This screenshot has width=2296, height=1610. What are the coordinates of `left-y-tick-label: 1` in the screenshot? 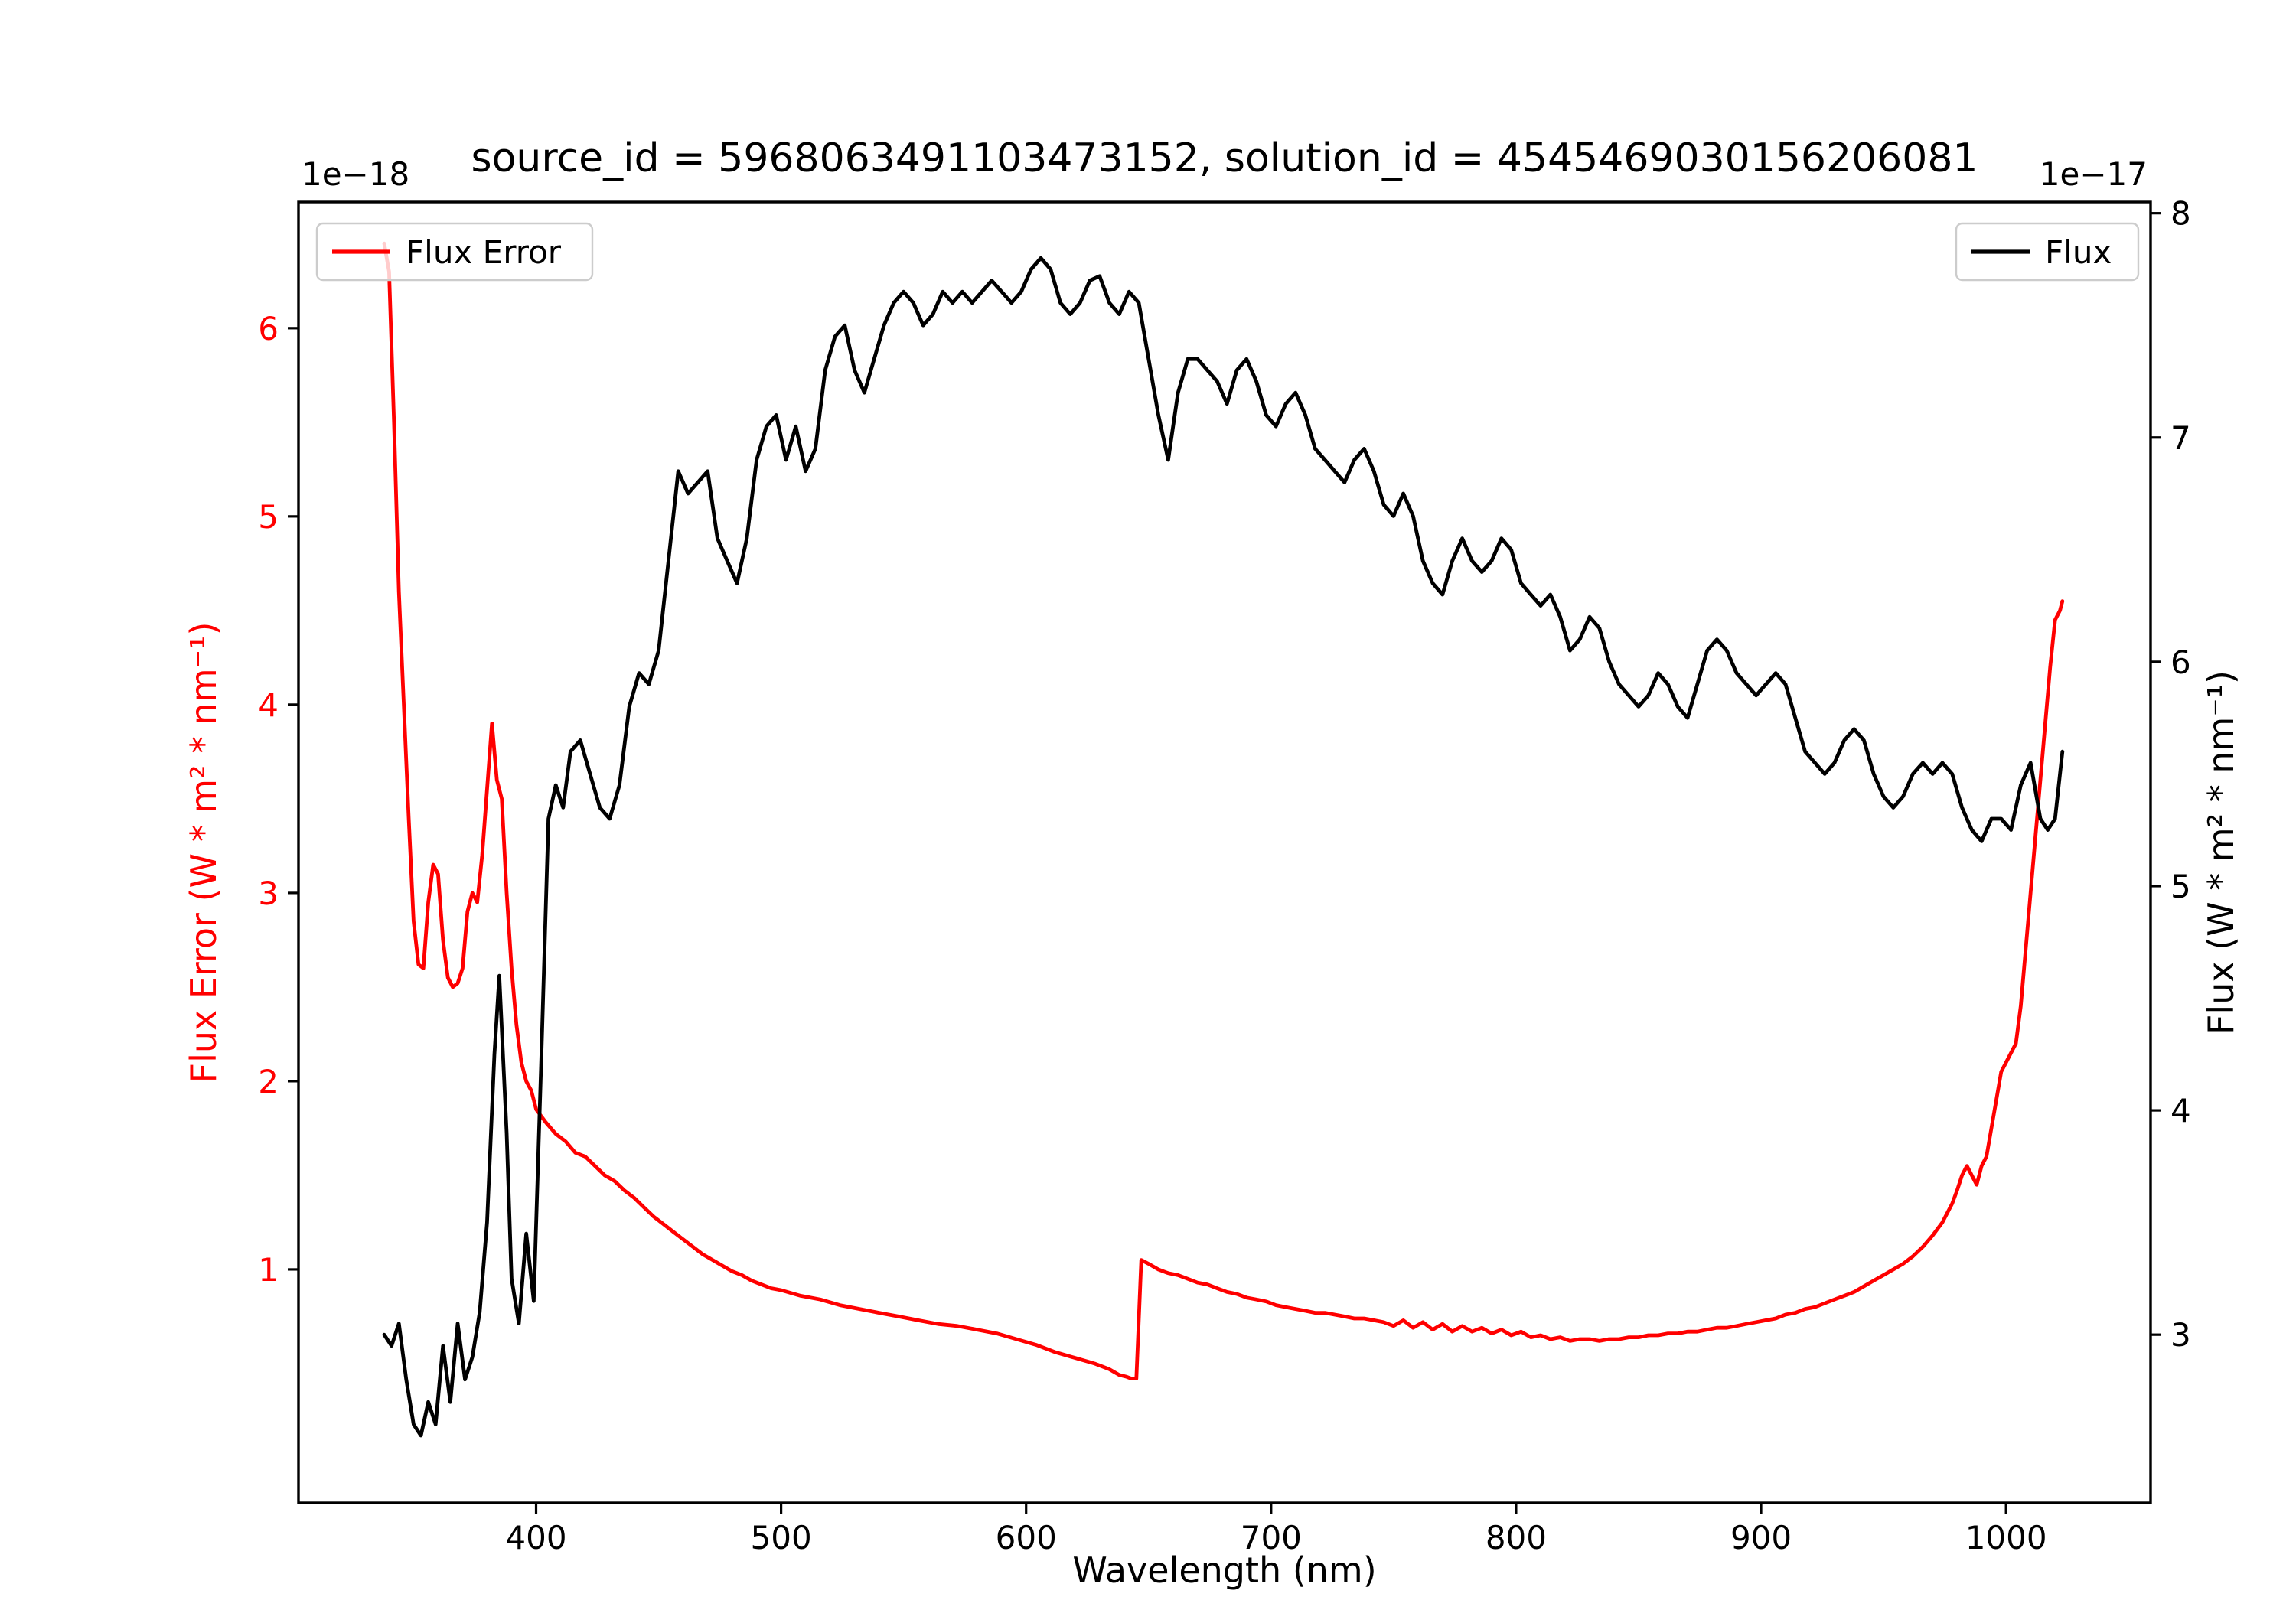 It's located at (268, 1270).